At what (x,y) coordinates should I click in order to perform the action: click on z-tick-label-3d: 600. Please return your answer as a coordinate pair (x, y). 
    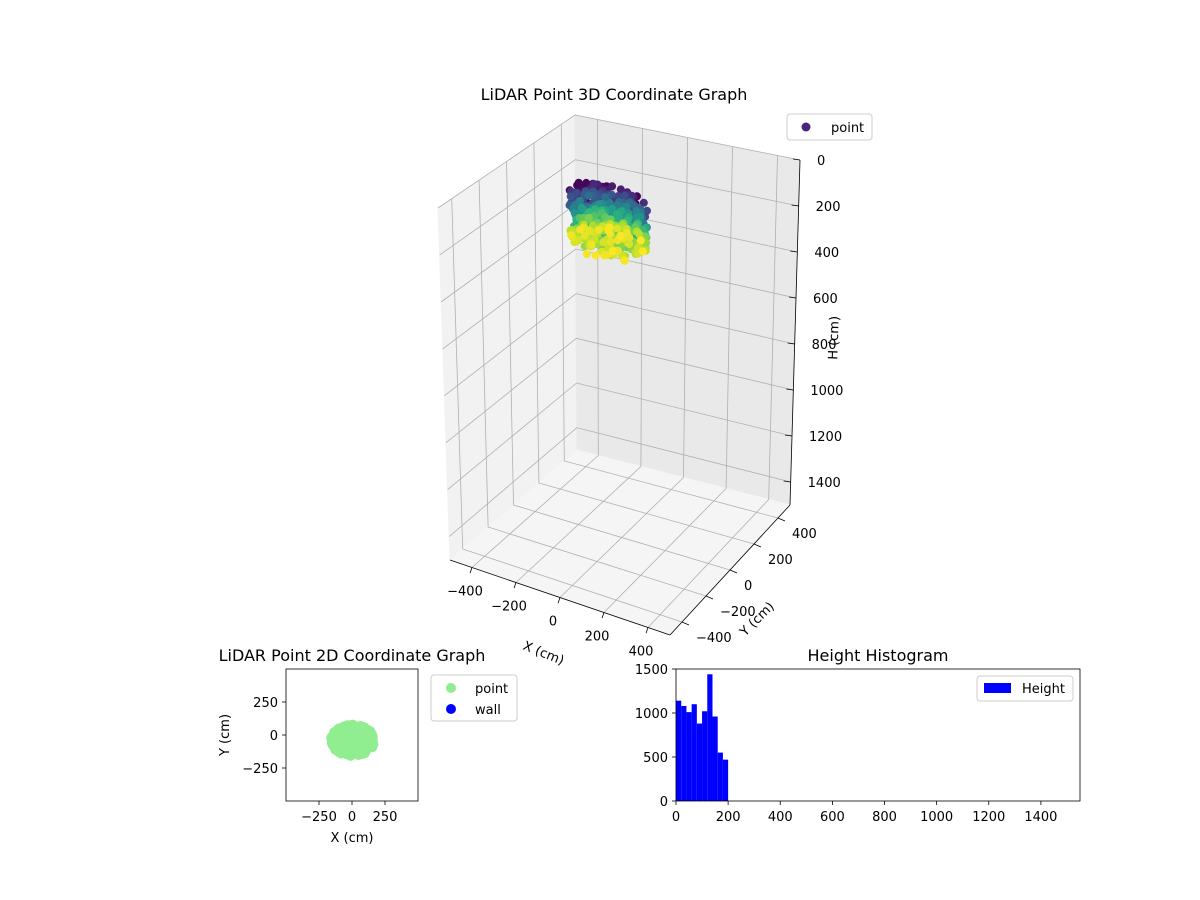
    Looking at the image, I should click on (825, 299).